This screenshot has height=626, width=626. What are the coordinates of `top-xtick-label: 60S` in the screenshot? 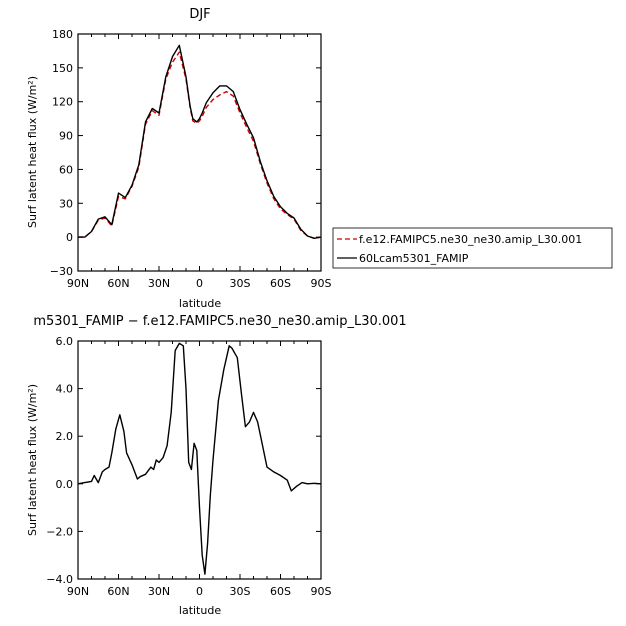 It's located at (280, 283).